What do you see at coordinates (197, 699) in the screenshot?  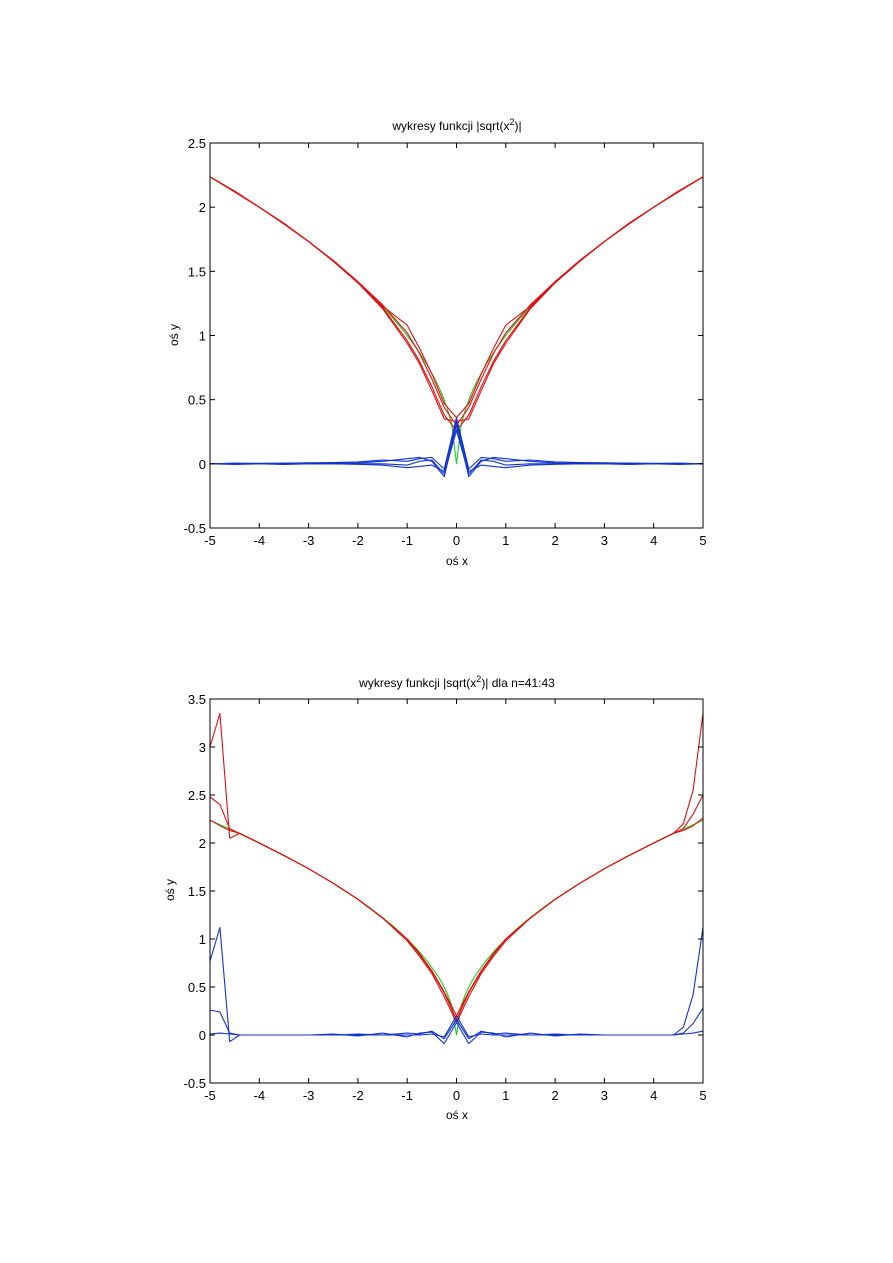 I see `y-tick-label: 3.5` at bounding box center [197, 699].